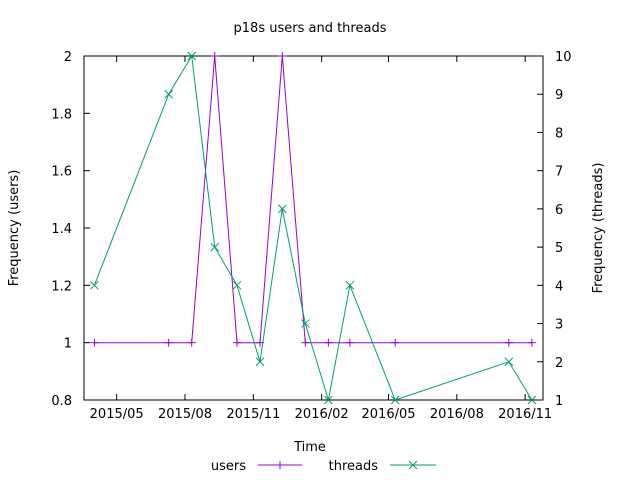  I want to click on legend-marker-users, so click(280, 465).